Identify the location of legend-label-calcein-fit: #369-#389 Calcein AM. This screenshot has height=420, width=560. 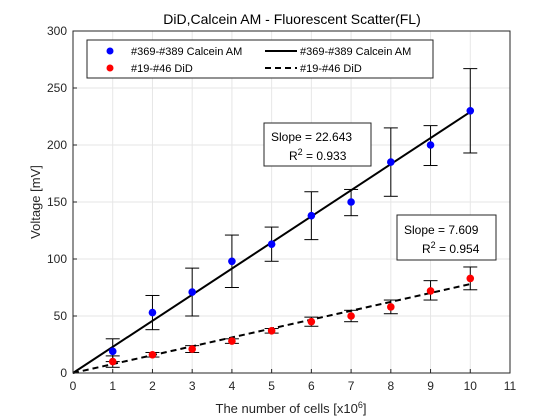
(355, 52).